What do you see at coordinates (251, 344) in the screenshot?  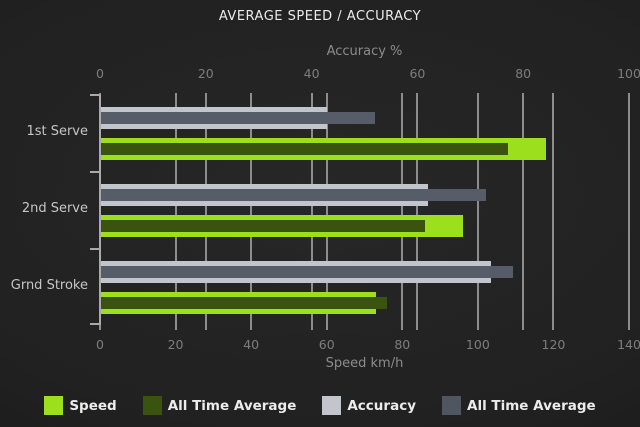 I see `bottom-axis-tick-label: 40` at bounding box center [251, 344].